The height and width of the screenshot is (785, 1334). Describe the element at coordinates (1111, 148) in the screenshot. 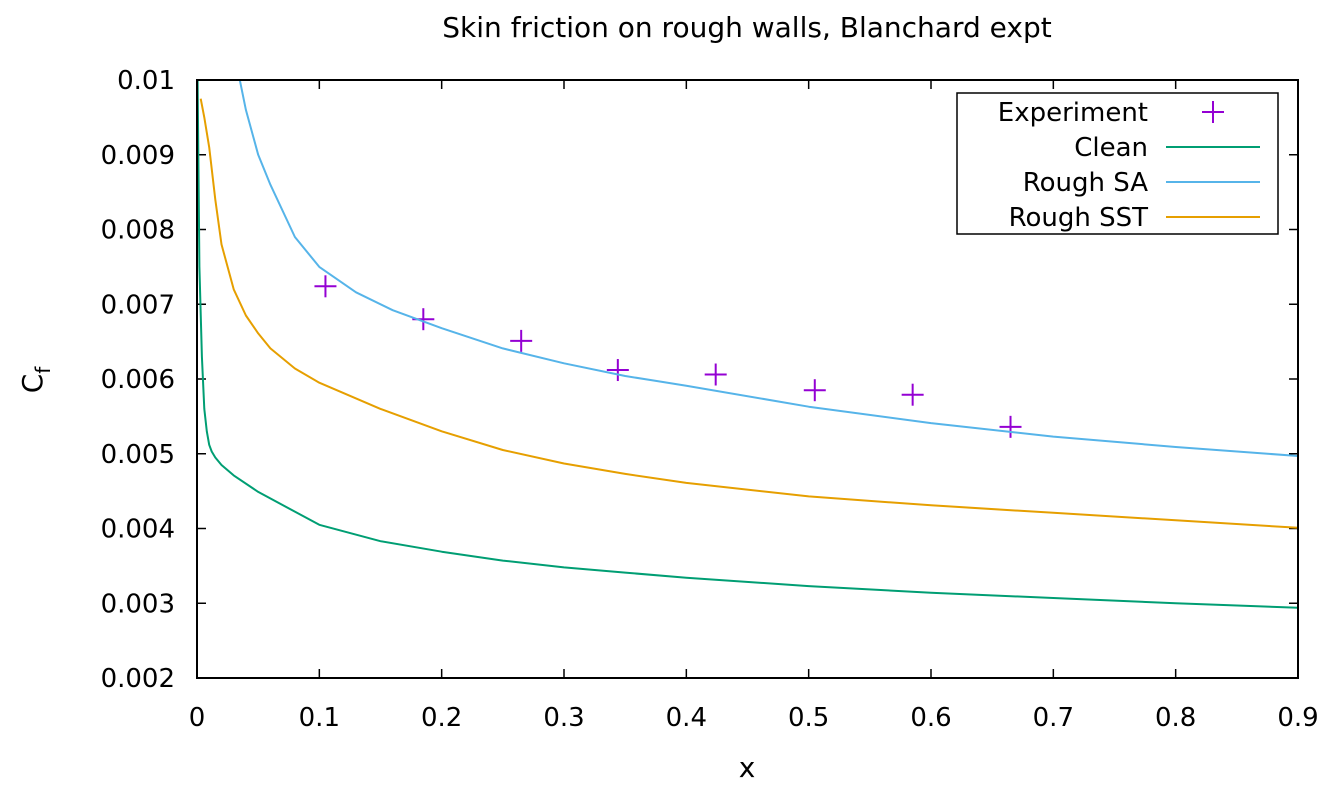

I see `legend-label-clean: Clean` at that location.